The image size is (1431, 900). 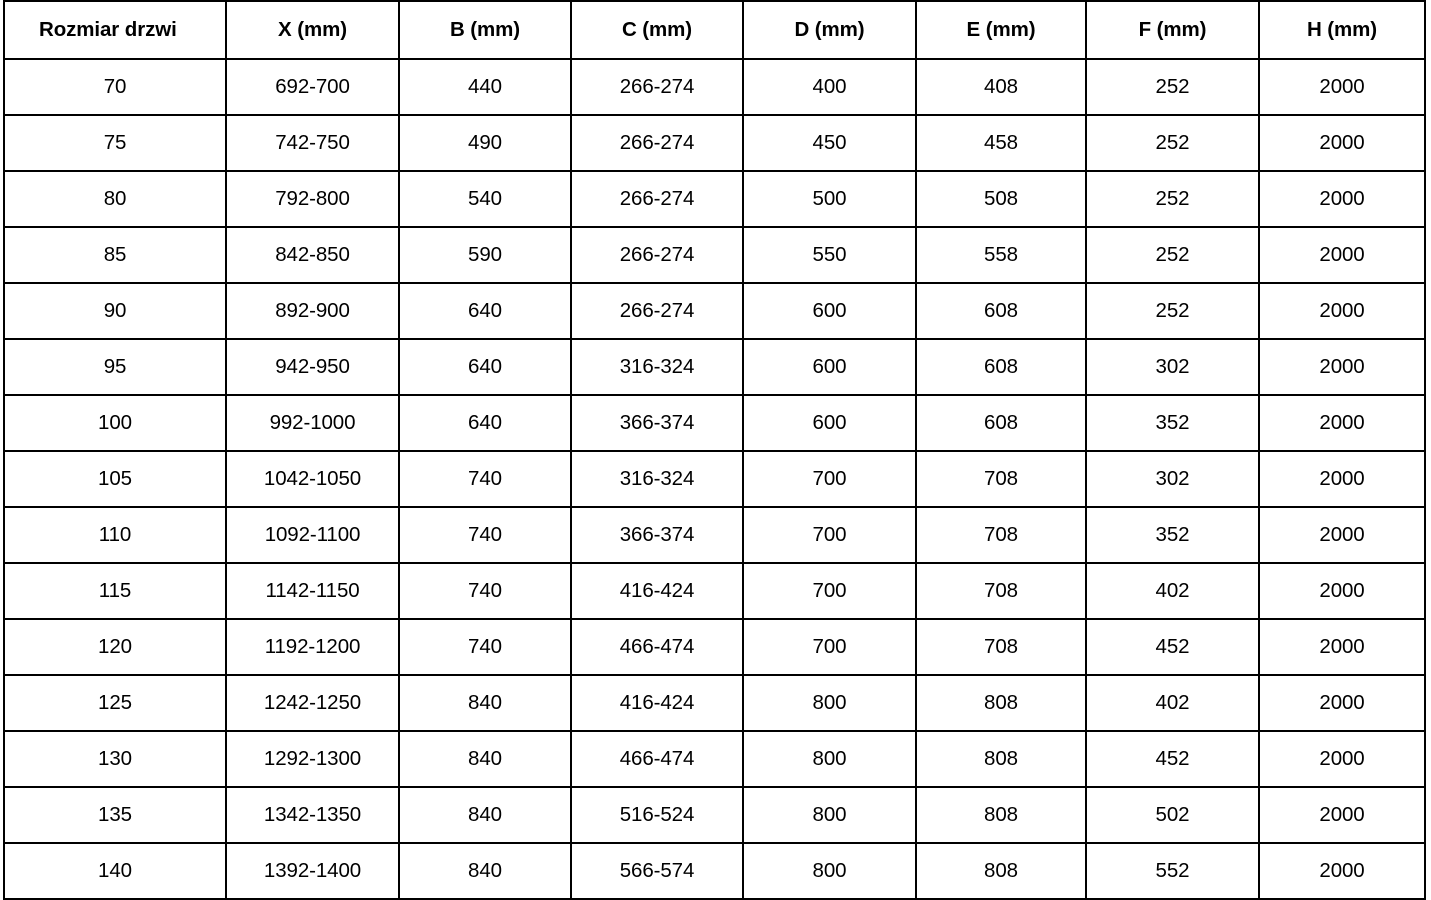 What do you see at coordinates (657, 647) in the screenshot?
I see `cell-value: 466-474` at bounding box center [657, 647].